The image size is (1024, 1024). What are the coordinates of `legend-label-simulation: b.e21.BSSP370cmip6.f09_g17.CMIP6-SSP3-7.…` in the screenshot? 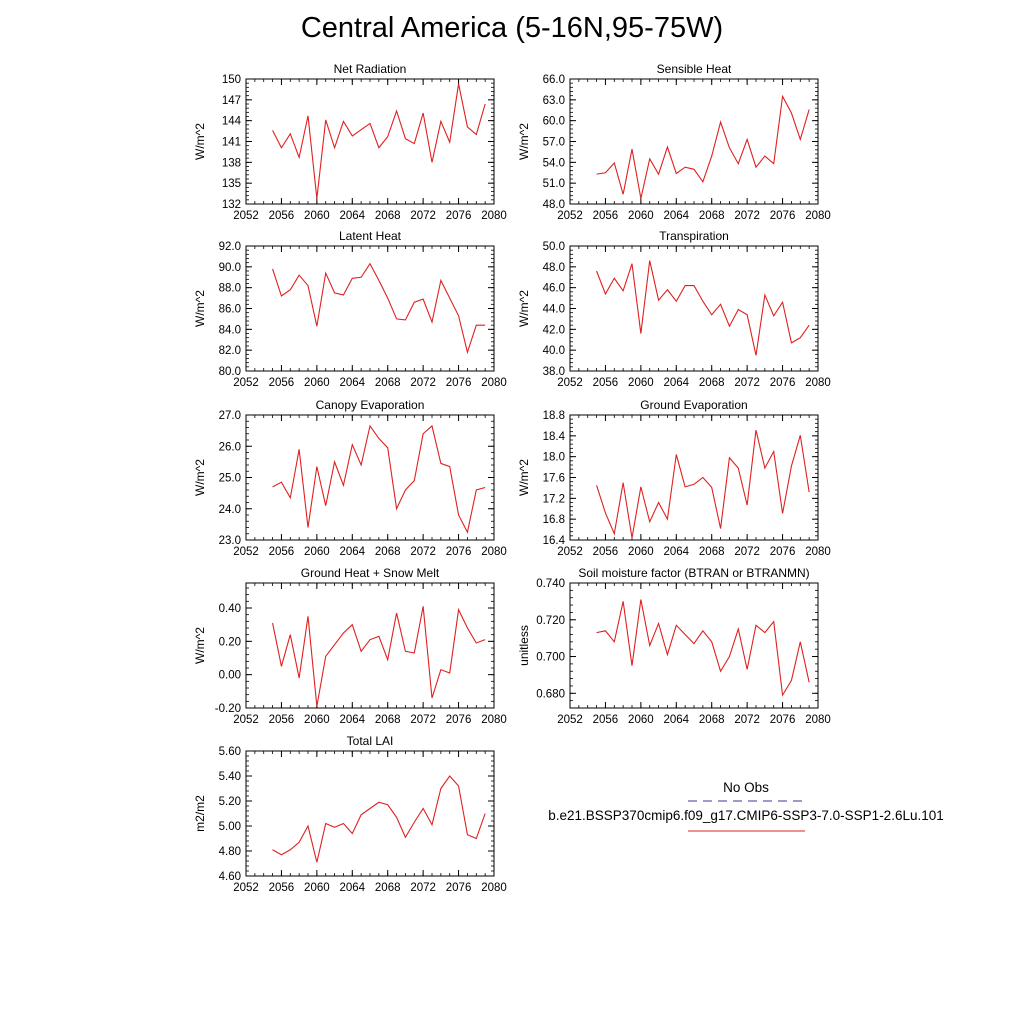 It's located at (746, 815).